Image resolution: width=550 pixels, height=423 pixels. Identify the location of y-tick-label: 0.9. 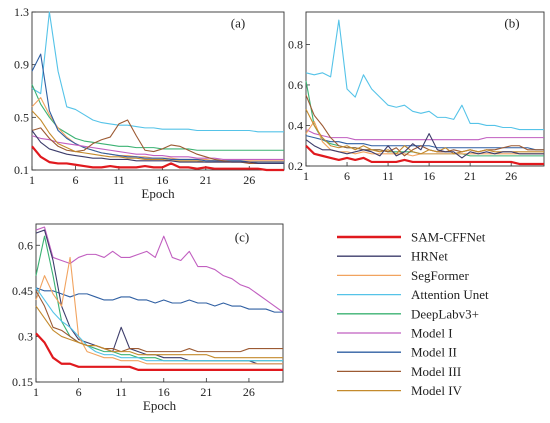
(21, 65).